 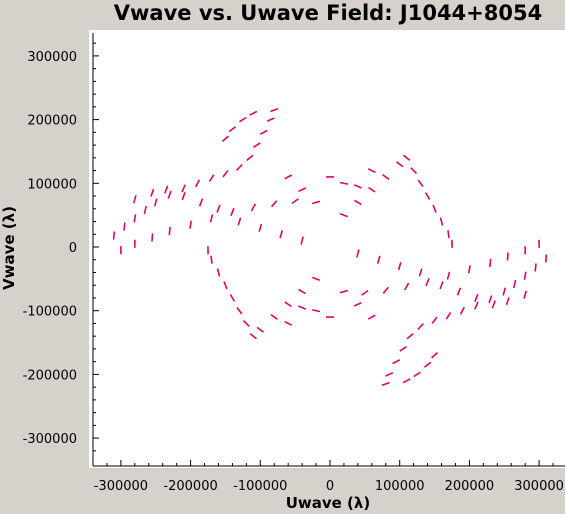 What do you see at coordinates (328, 13) in the screenshot?
I see `chart-title: Vwave vs. Uwave Field: J1044+8054` at bounding box center [328, 13].